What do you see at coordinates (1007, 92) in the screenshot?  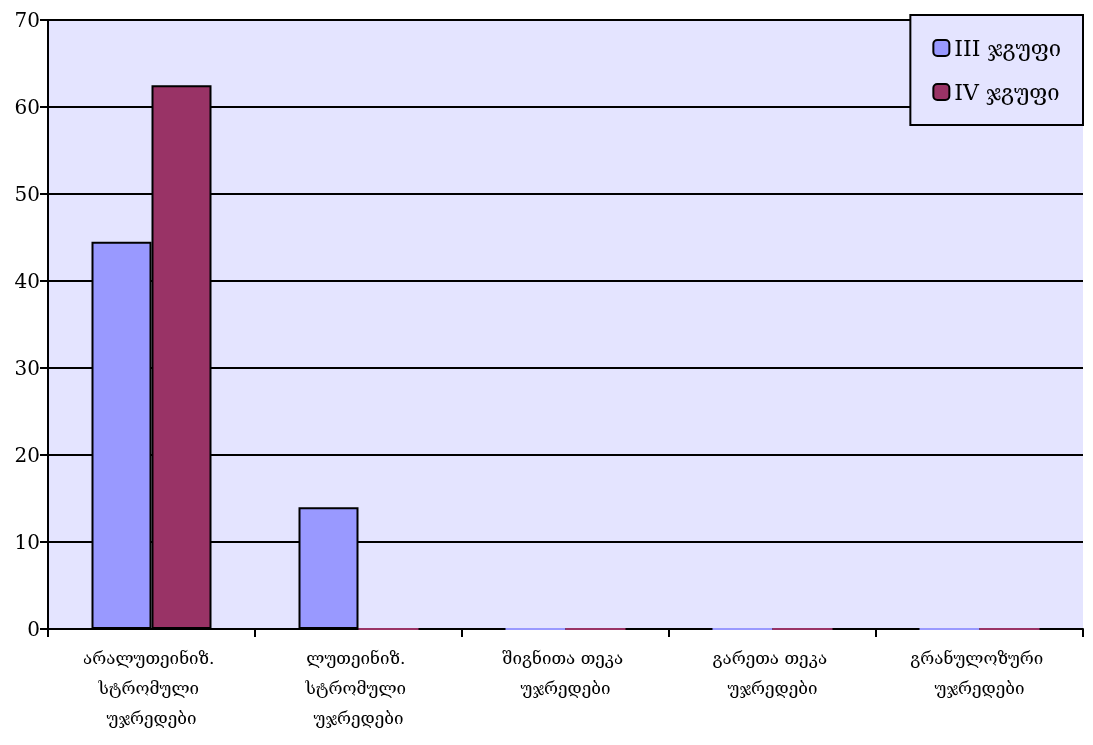 I see `legend-label: IV ჯგუფი` at bounding box center [1007, 92].